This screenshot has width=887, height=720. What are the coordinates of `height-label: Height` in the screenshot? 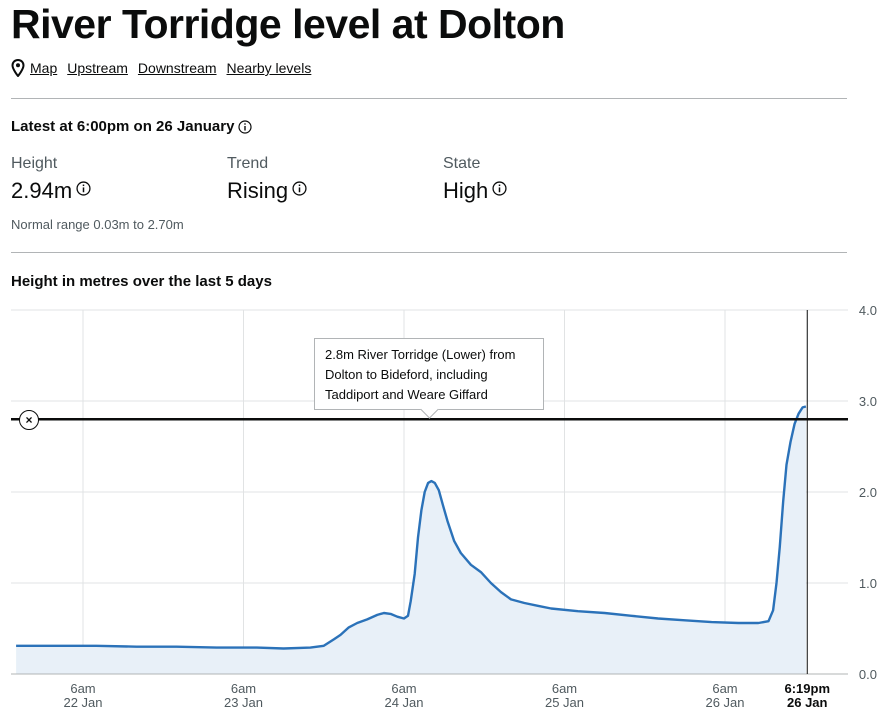 It's located at (34, 163).